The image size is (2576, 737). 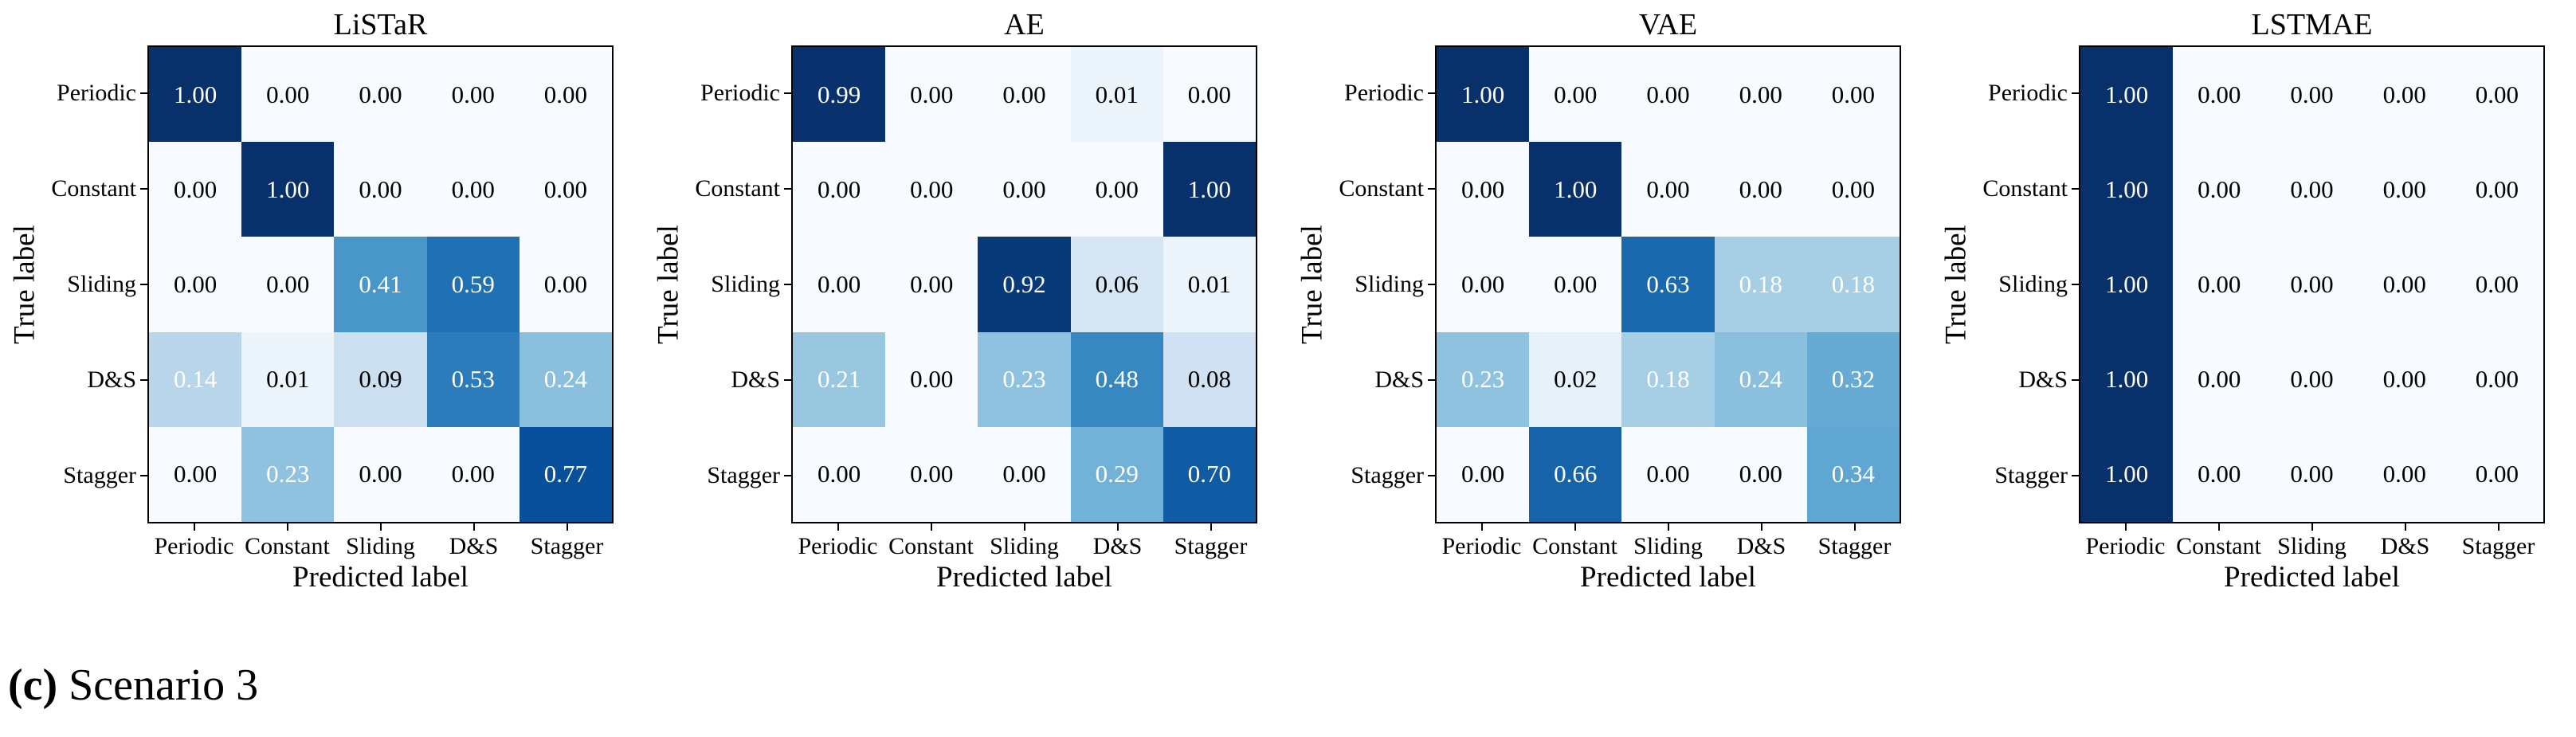 What do you see at coordinates (2312, 24) in the screenshot?
I see `panel-title: LSTMAE` at bounding box center [2312, 24].